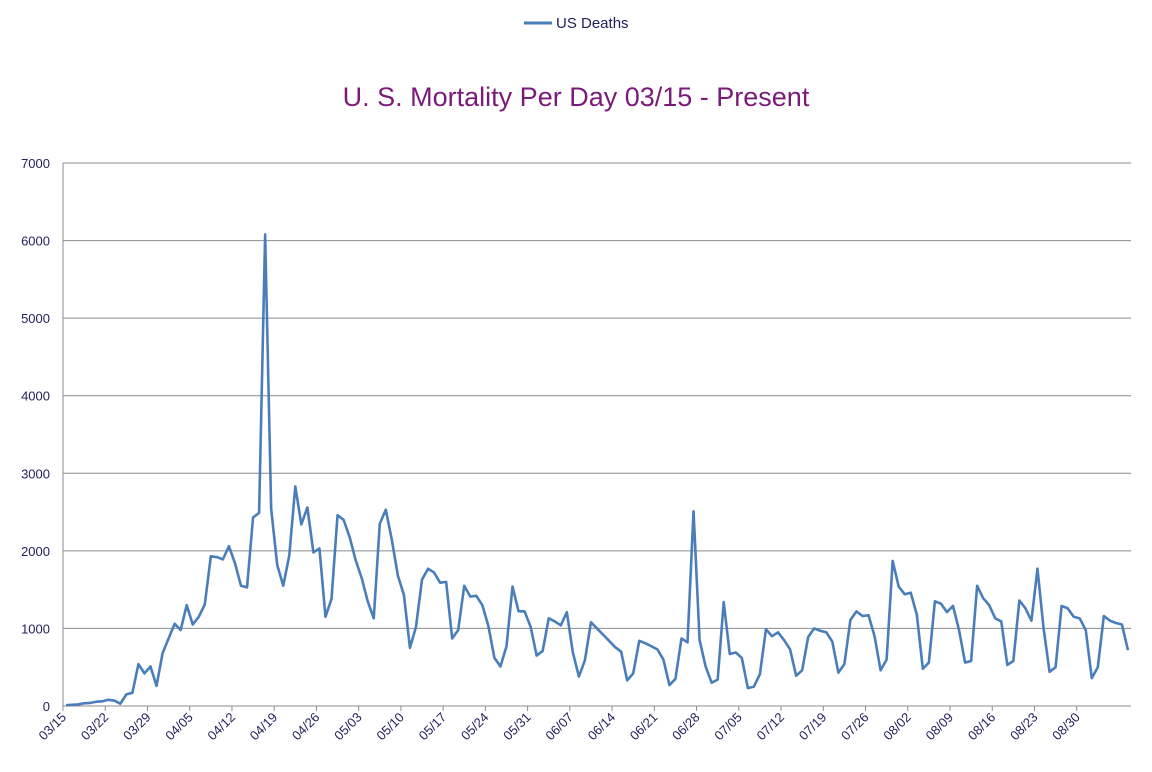 The image size is (1152, 772). I want to click on x-tick-label: 05/03, so click(348, 727).